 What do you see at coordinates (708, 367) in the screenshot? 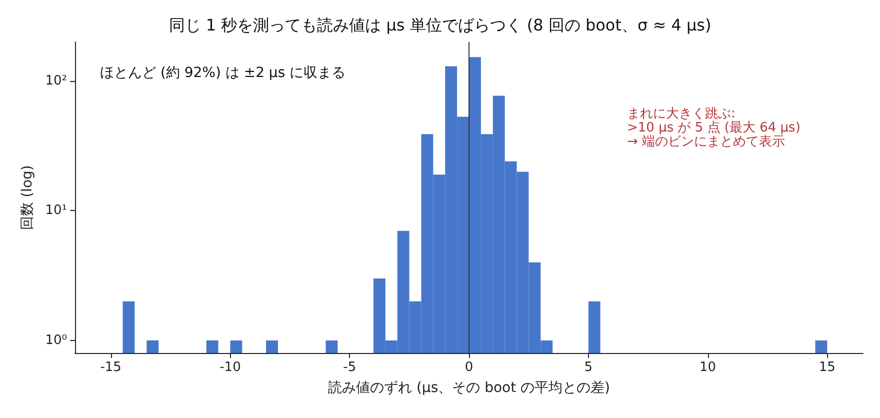
I see `x-tick-label: 10` at bounding box center [708, 367].